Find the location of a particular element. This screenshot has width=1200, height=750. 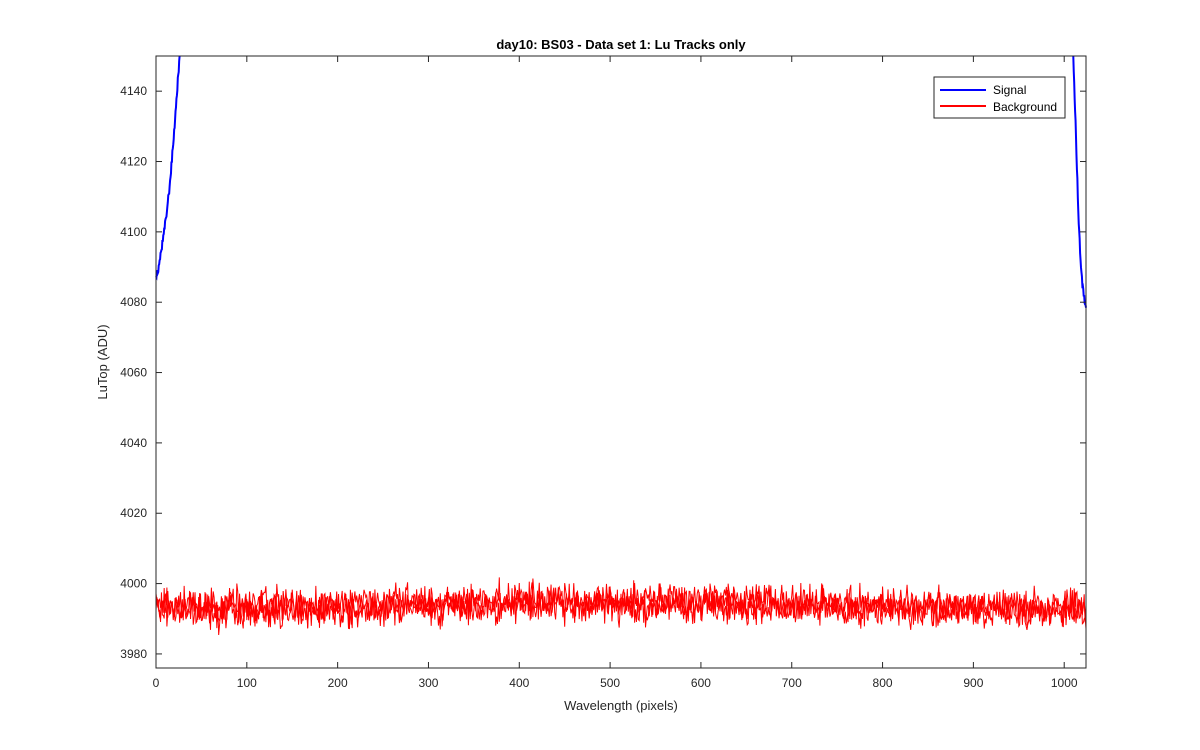

x-tick-label: 800 is located at coordinates (883, 683).